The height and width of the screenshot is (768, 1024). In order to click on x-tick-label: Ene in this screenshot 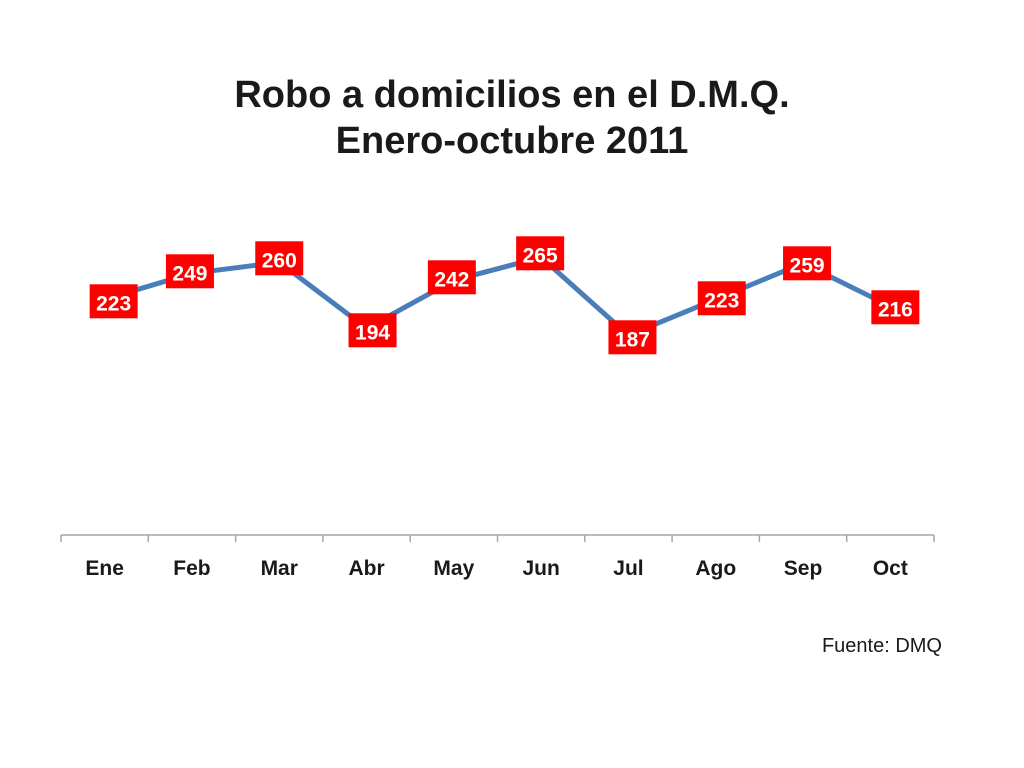, I will do `click(104, 568)`.